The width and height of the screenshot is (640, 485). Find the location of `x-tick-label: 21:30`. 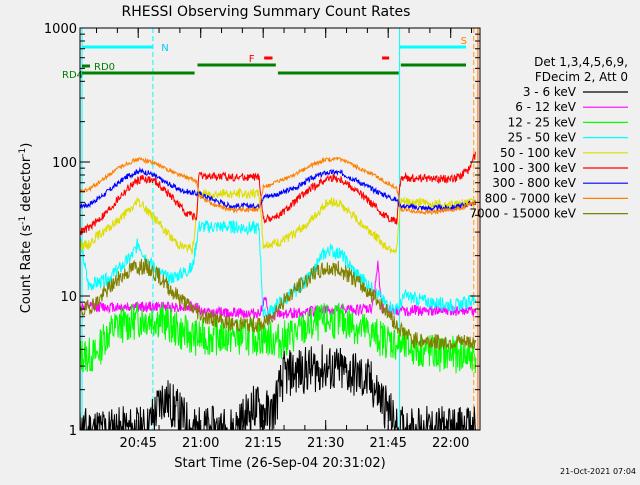

x-tick-label: 21:30 is located at coordinates (325, 443).